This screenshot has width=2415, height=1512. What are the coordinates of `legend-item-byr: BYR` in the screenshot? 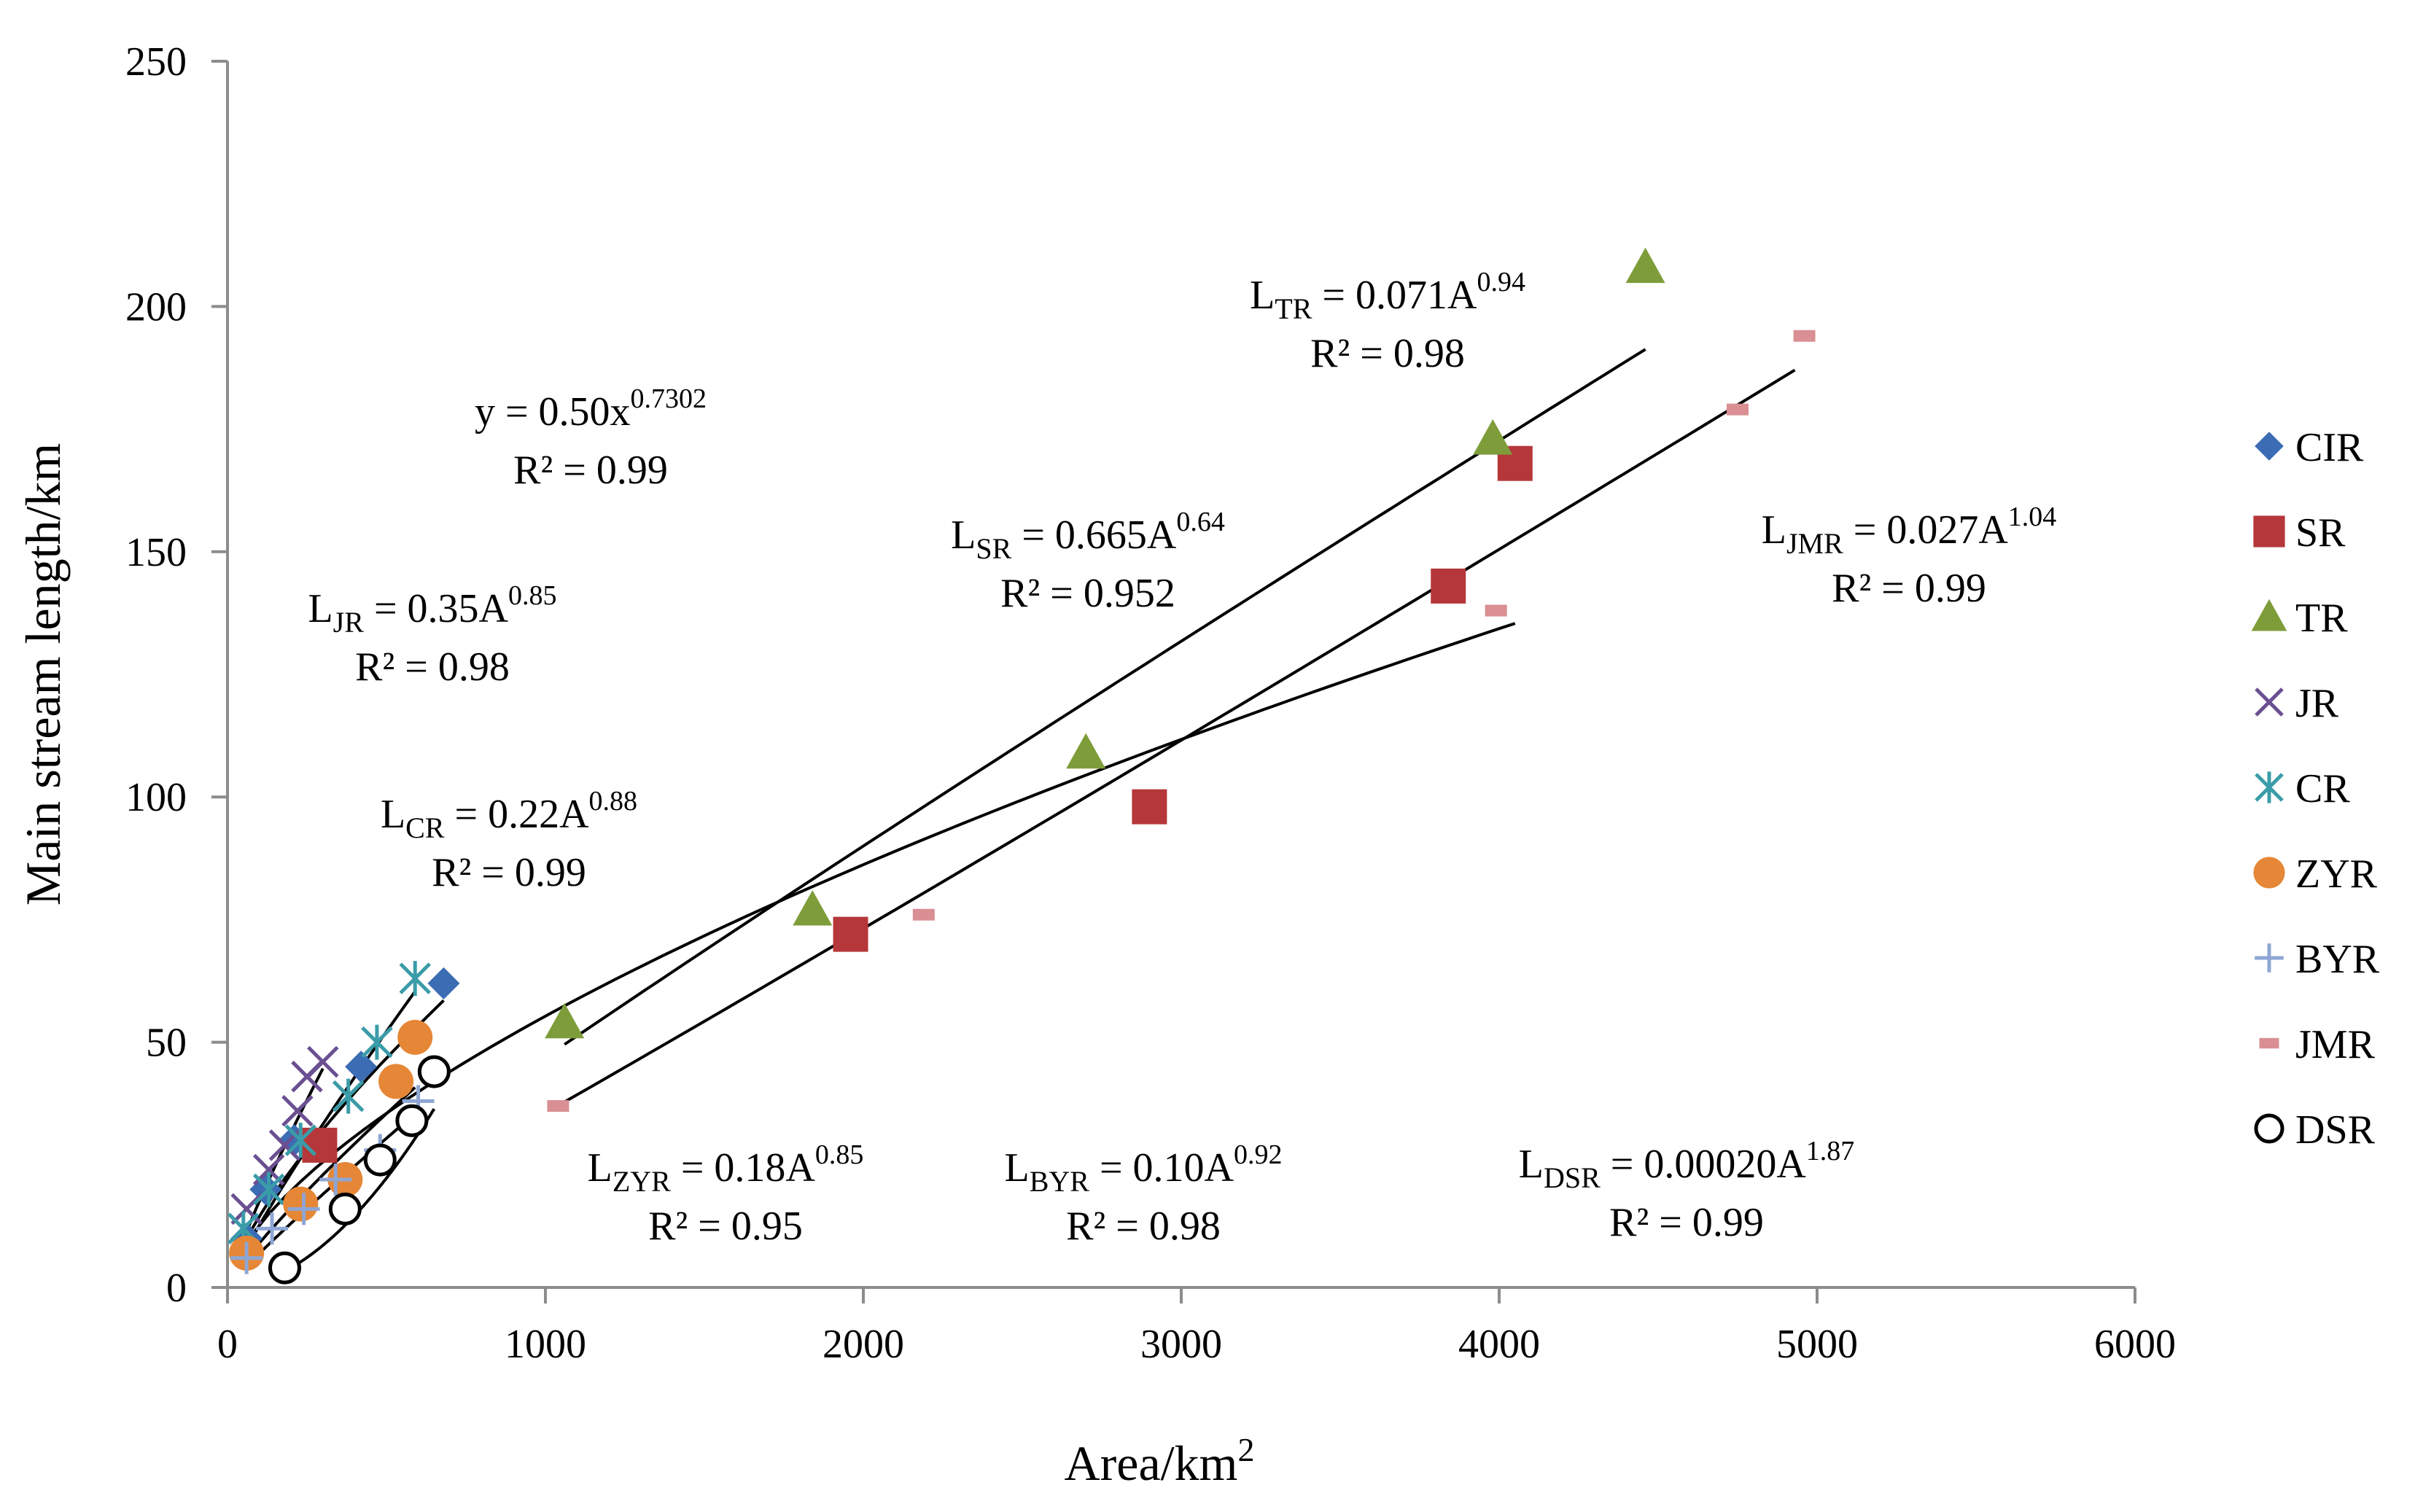 It's located at (2317, 959).